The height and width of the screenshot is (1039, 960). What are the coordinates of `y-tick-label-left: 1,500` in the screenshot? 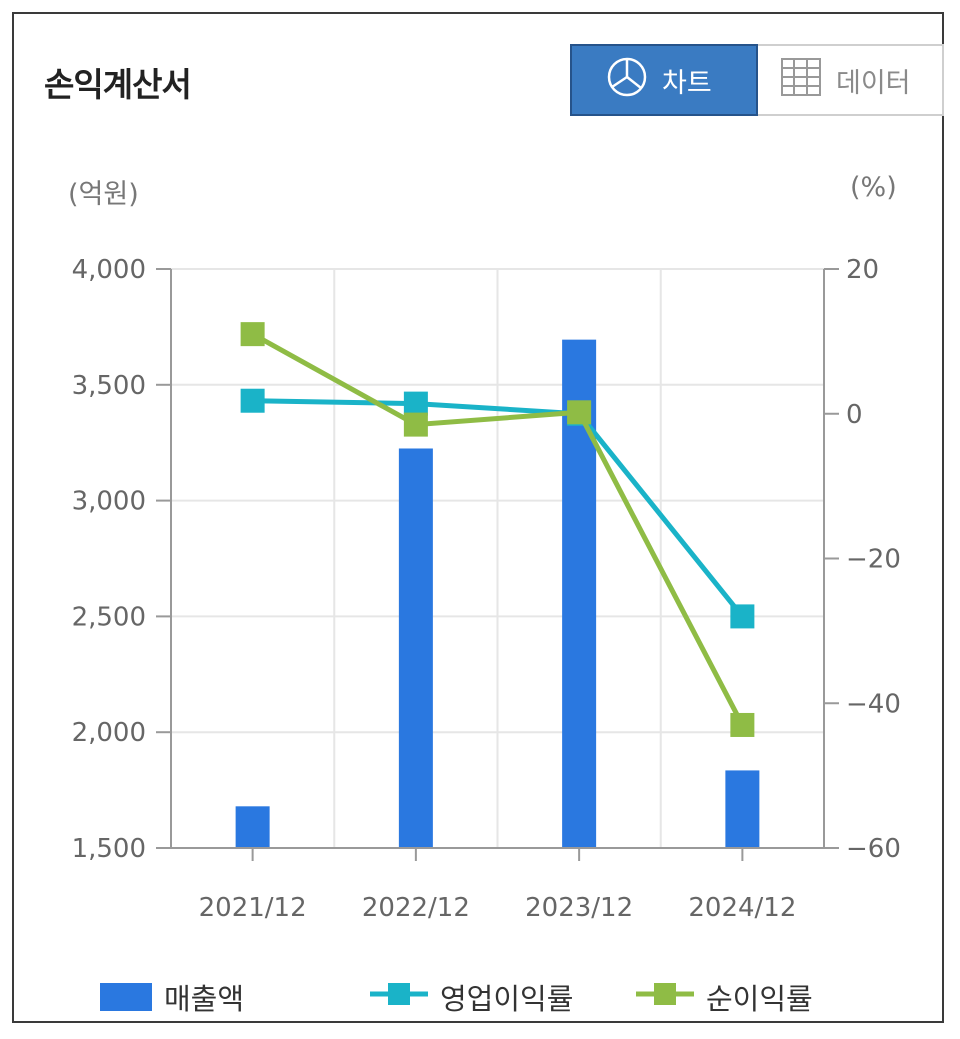 It's located at (109, 849).